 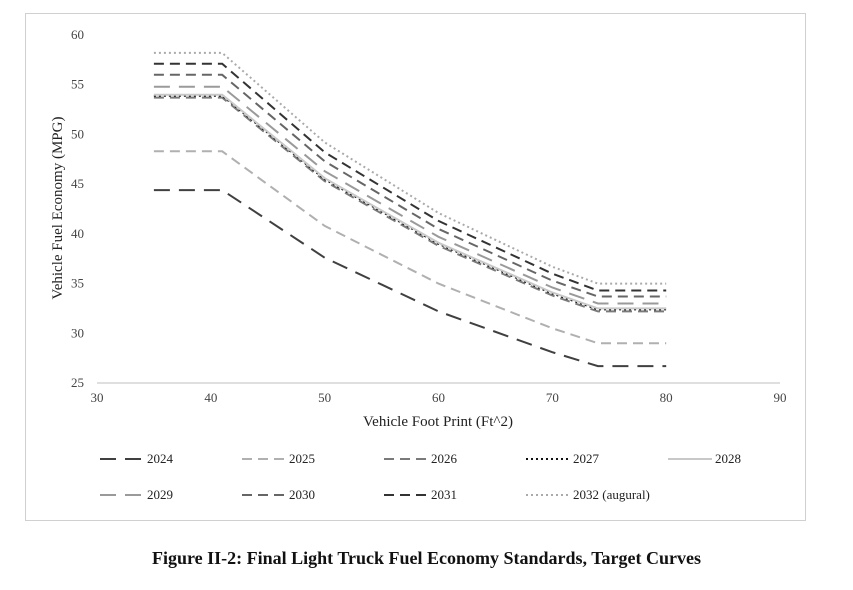 What do you see at coordinates (438, 397) in the screenshot?
I see `x-tick-label: 60` at bounding box center [438, 397].